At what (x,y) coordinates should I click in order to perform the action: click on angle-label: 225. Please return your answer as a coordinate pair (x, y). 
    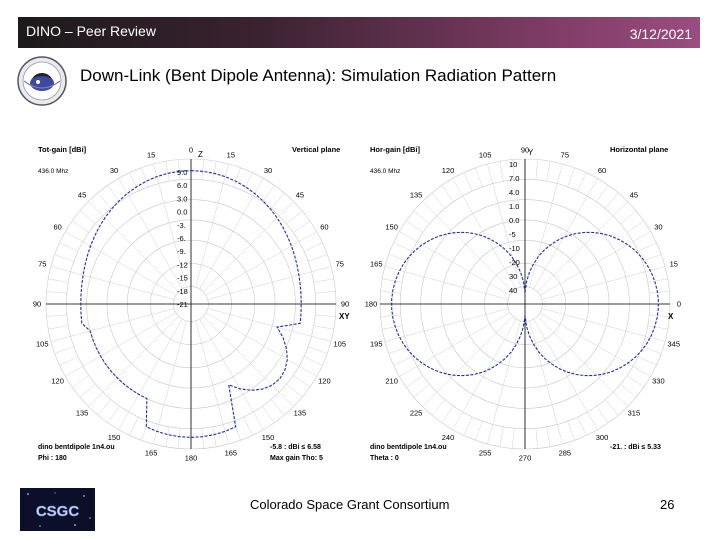
    Looking at the image, I should click on (416, 412).